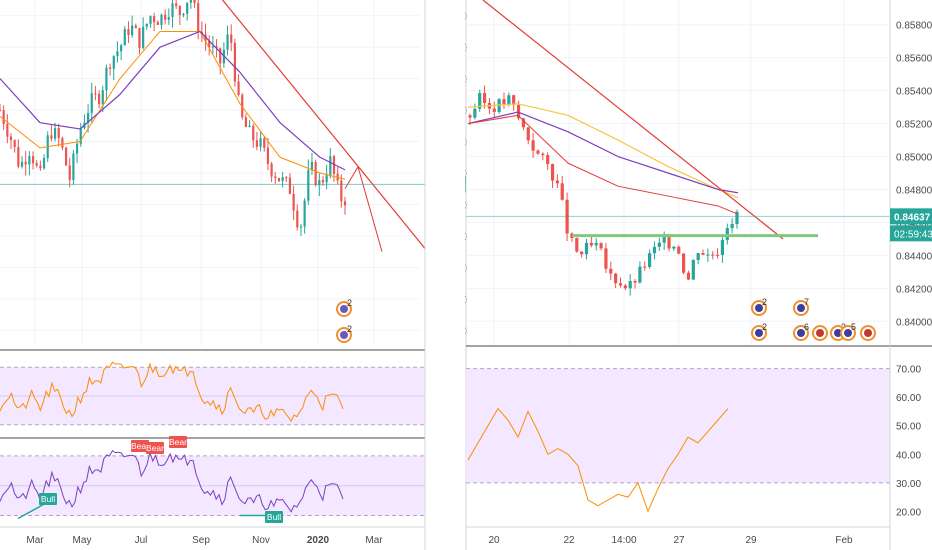 This screenshot has height=550, width=932. I want to click on left-trendline, so click(323, 124).